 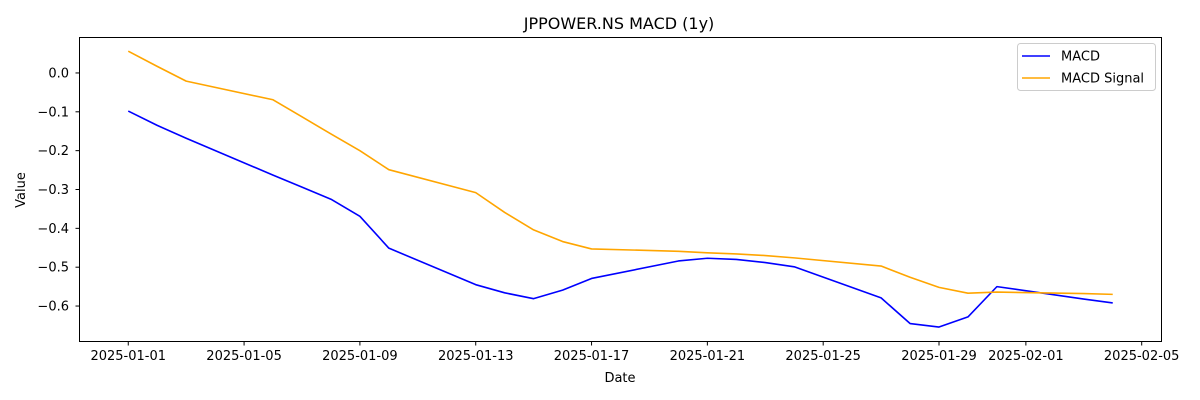 I want to click on legend: MACD MACD Signal, so click(x=1086, y=67).